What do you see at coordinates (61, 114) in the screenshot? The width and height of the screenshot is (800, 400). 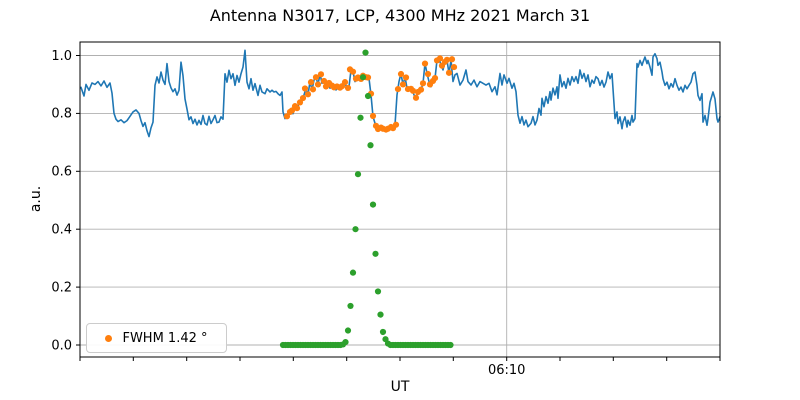 I see `y-tick-label: 0.8` at bounding box center [61, 114].